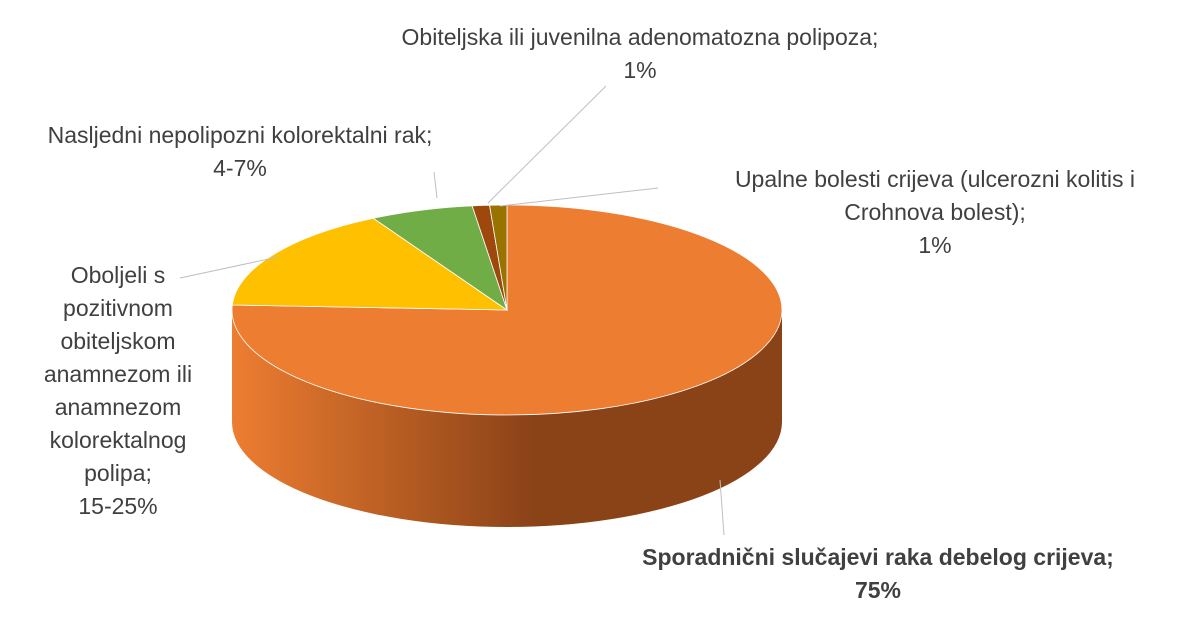 The height and width of the screenshot is (628, 1200). What do you see at coordinates (722, 507) in the screenshot?
I see `leader-line-sporadnicni-slucajevi-raka-debelog-crije` at bounding box center [722, 507].